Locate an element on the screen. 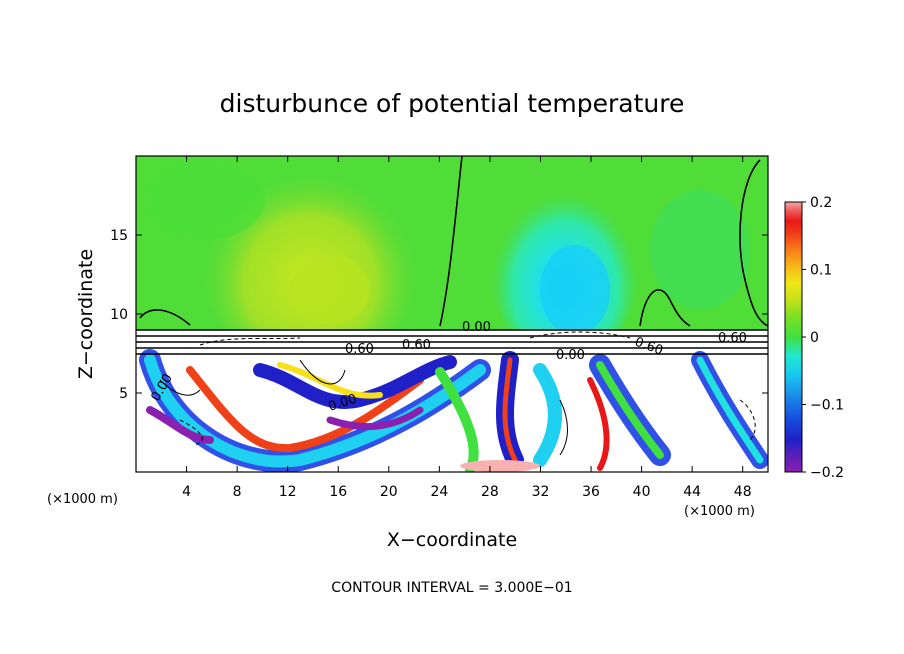 Image resolution: width=904 pixels, height=654 pixels. x-tick-label: 4 is located at coordinates (186, 492).